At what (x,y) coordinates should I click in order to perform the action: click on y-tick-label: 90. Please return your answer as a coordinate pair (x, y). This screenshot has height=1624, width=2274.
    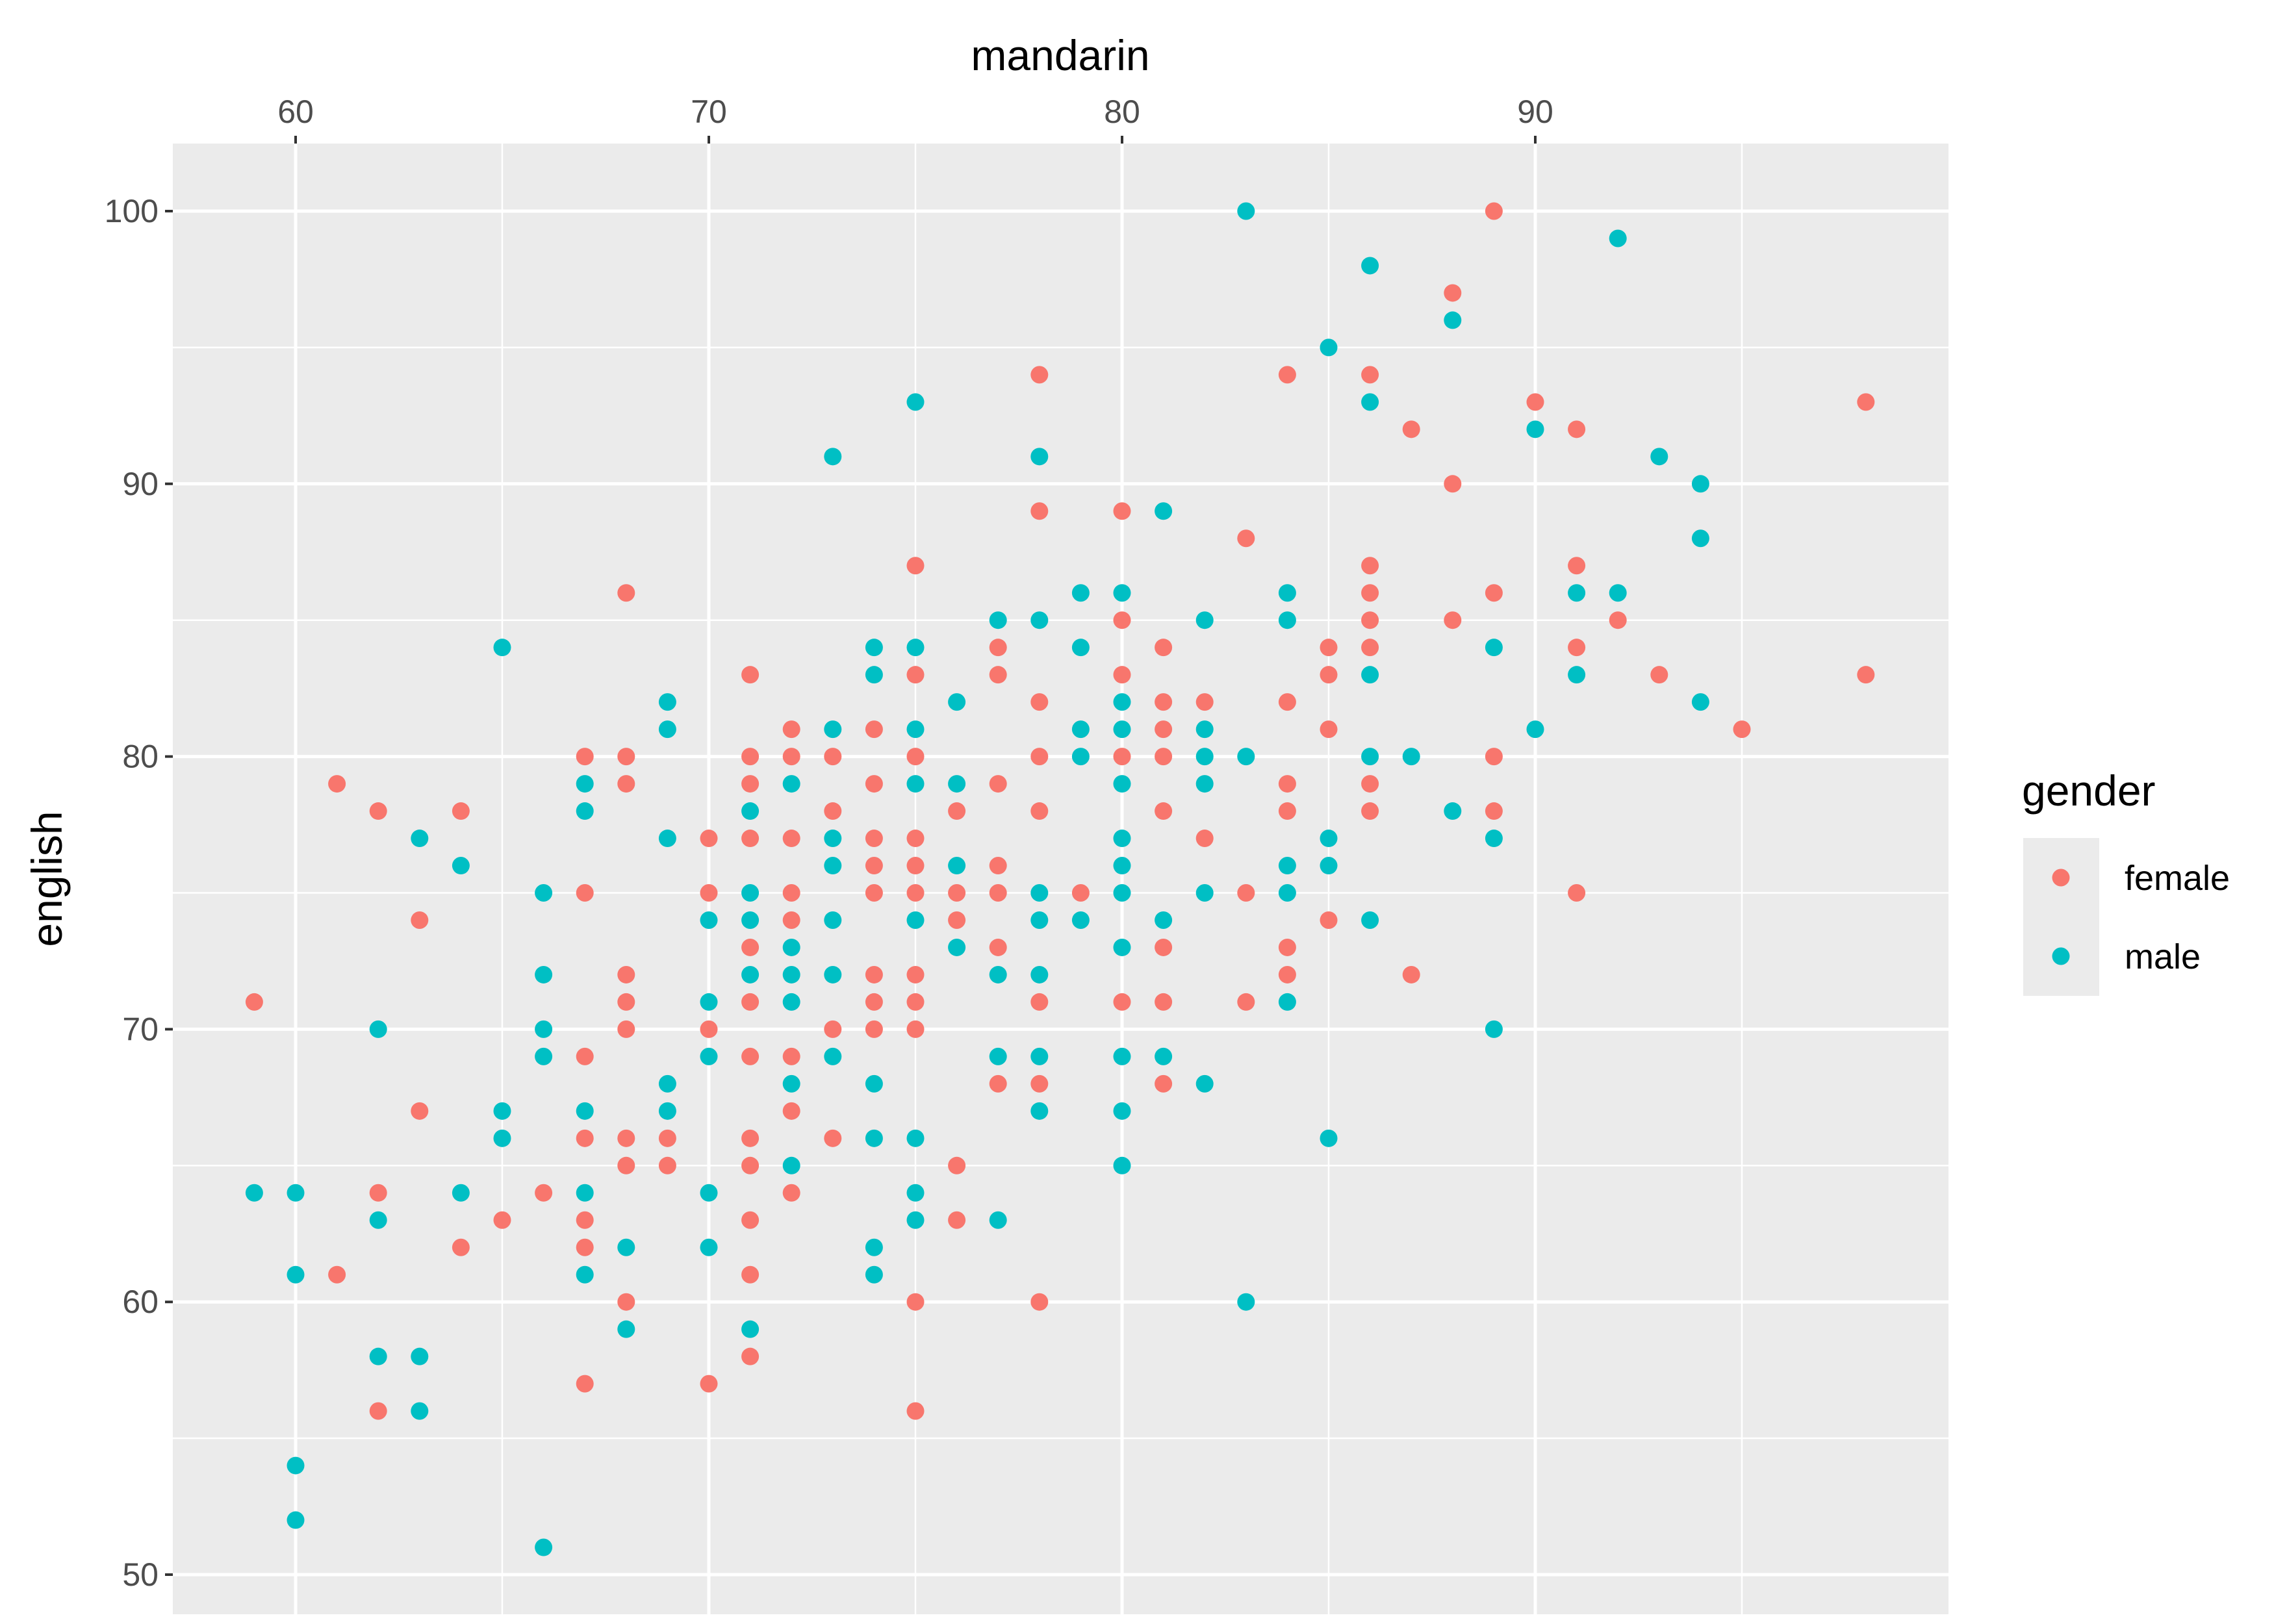
    Looking at the image, I should click on (140, 484).